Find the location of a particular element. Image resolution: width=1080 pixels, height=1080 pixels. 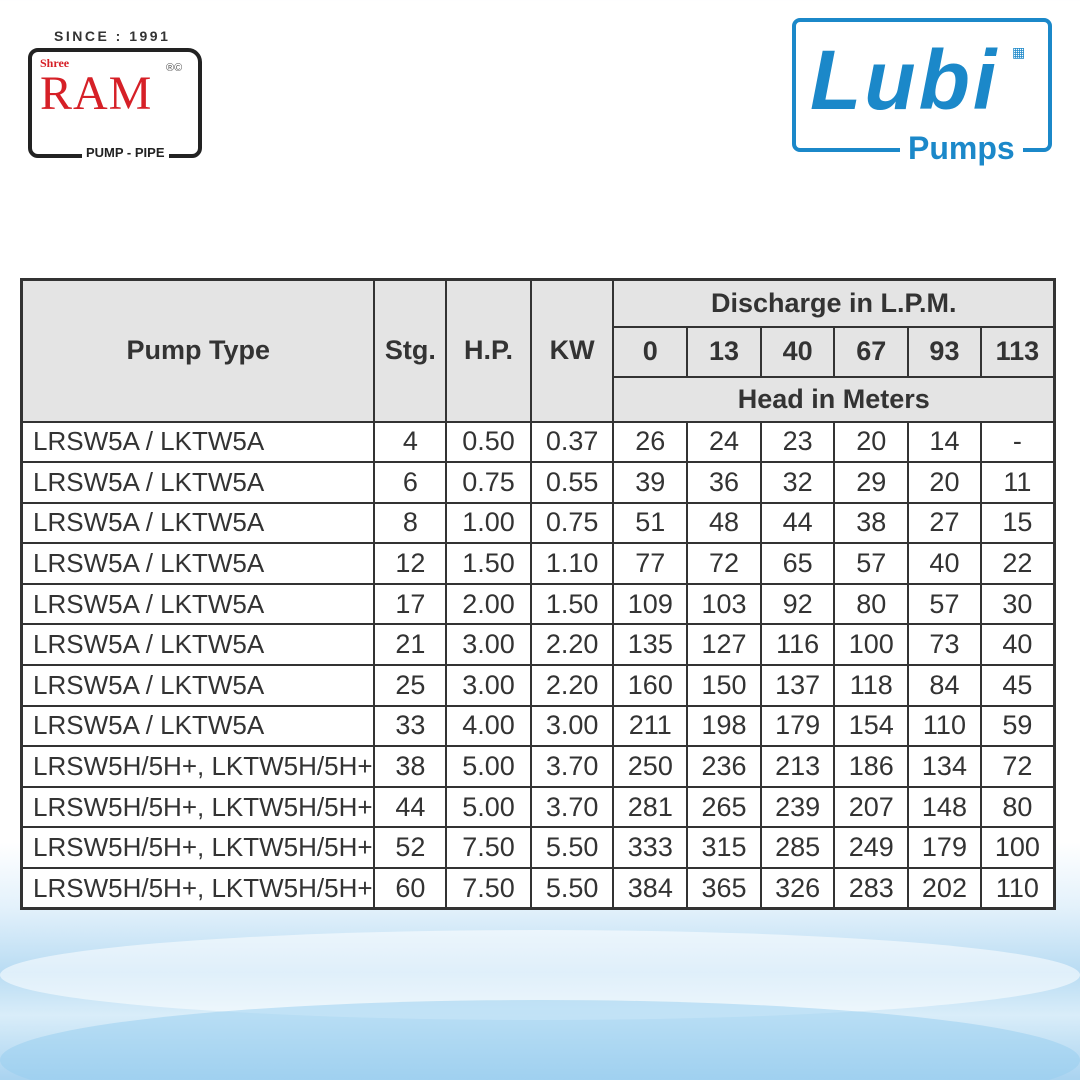

cell-head-93: 27 is located at coordinates (944, 523).